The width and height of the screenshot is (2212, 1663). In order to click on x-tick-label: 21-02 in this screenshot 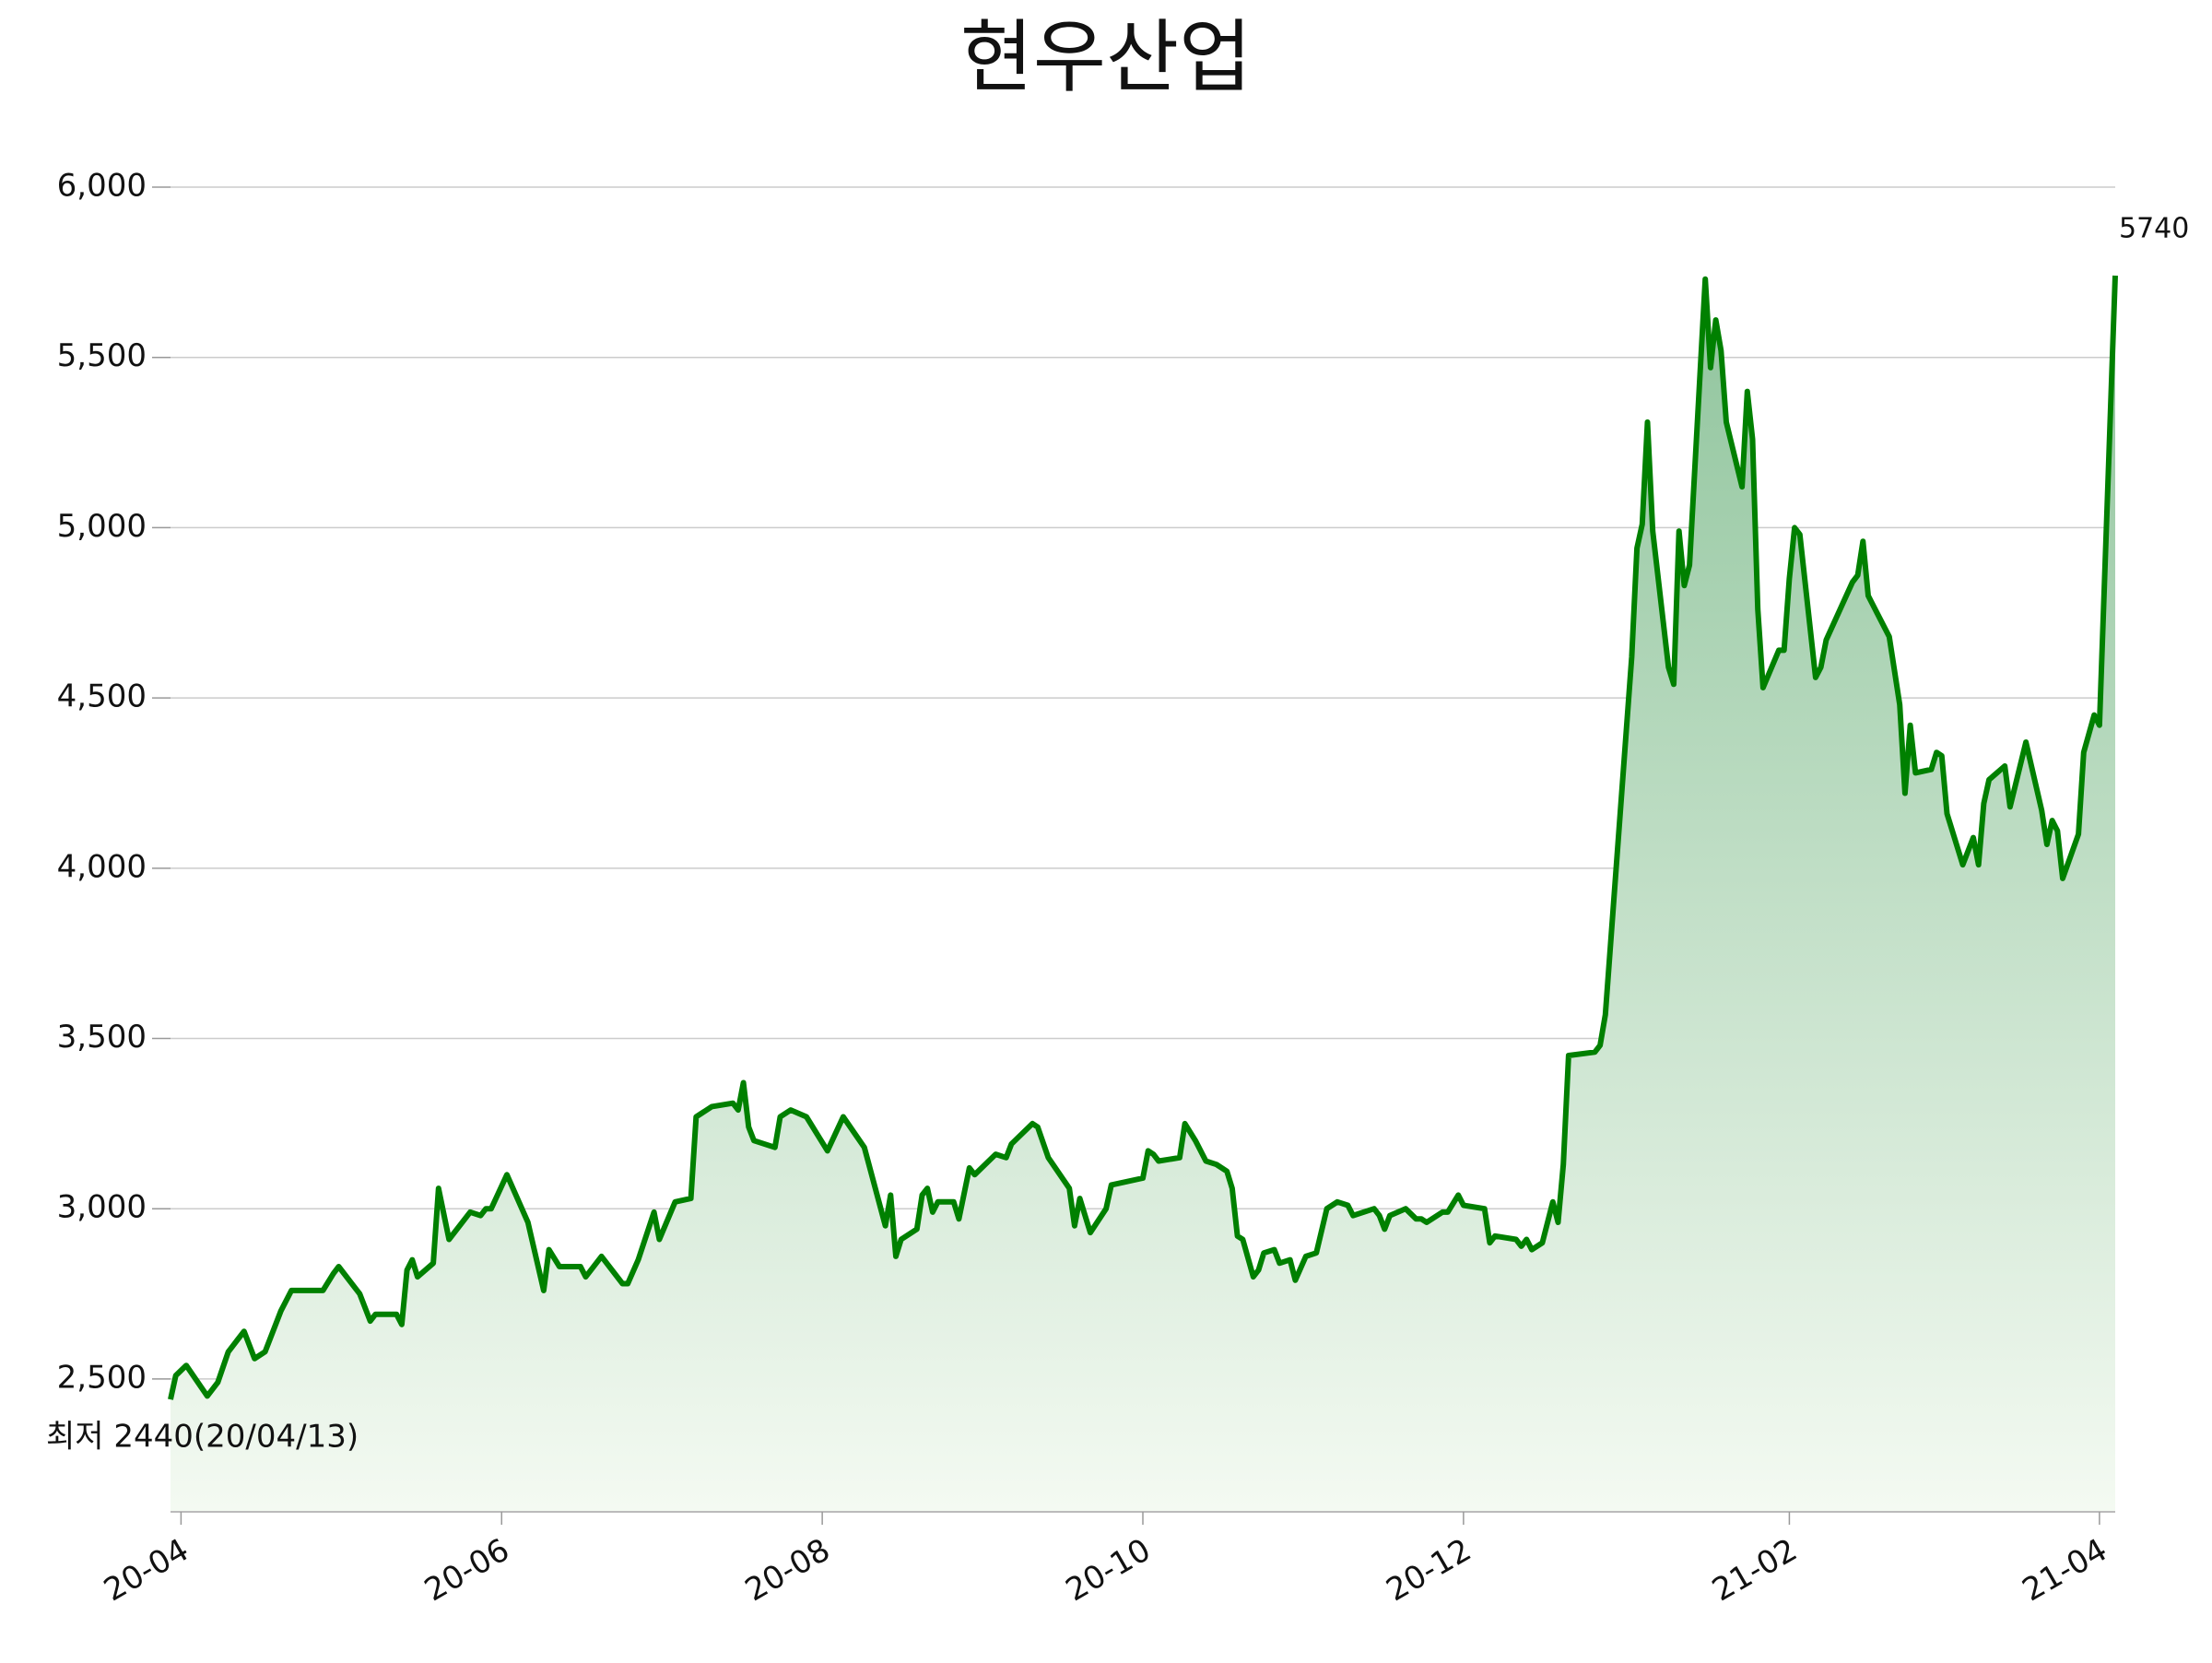, I will do `click(1755, 1570)`.